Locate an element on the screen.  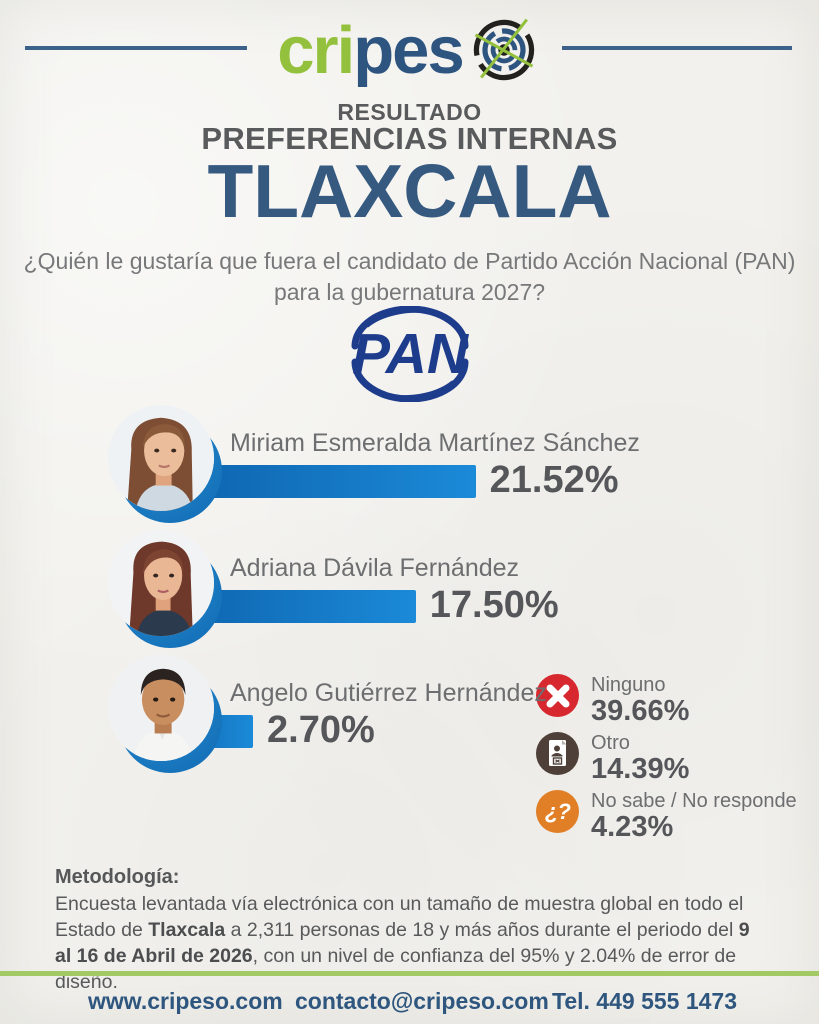
stat-ninguno: Ninguno 39.66% is located at coordinates (612, 700).